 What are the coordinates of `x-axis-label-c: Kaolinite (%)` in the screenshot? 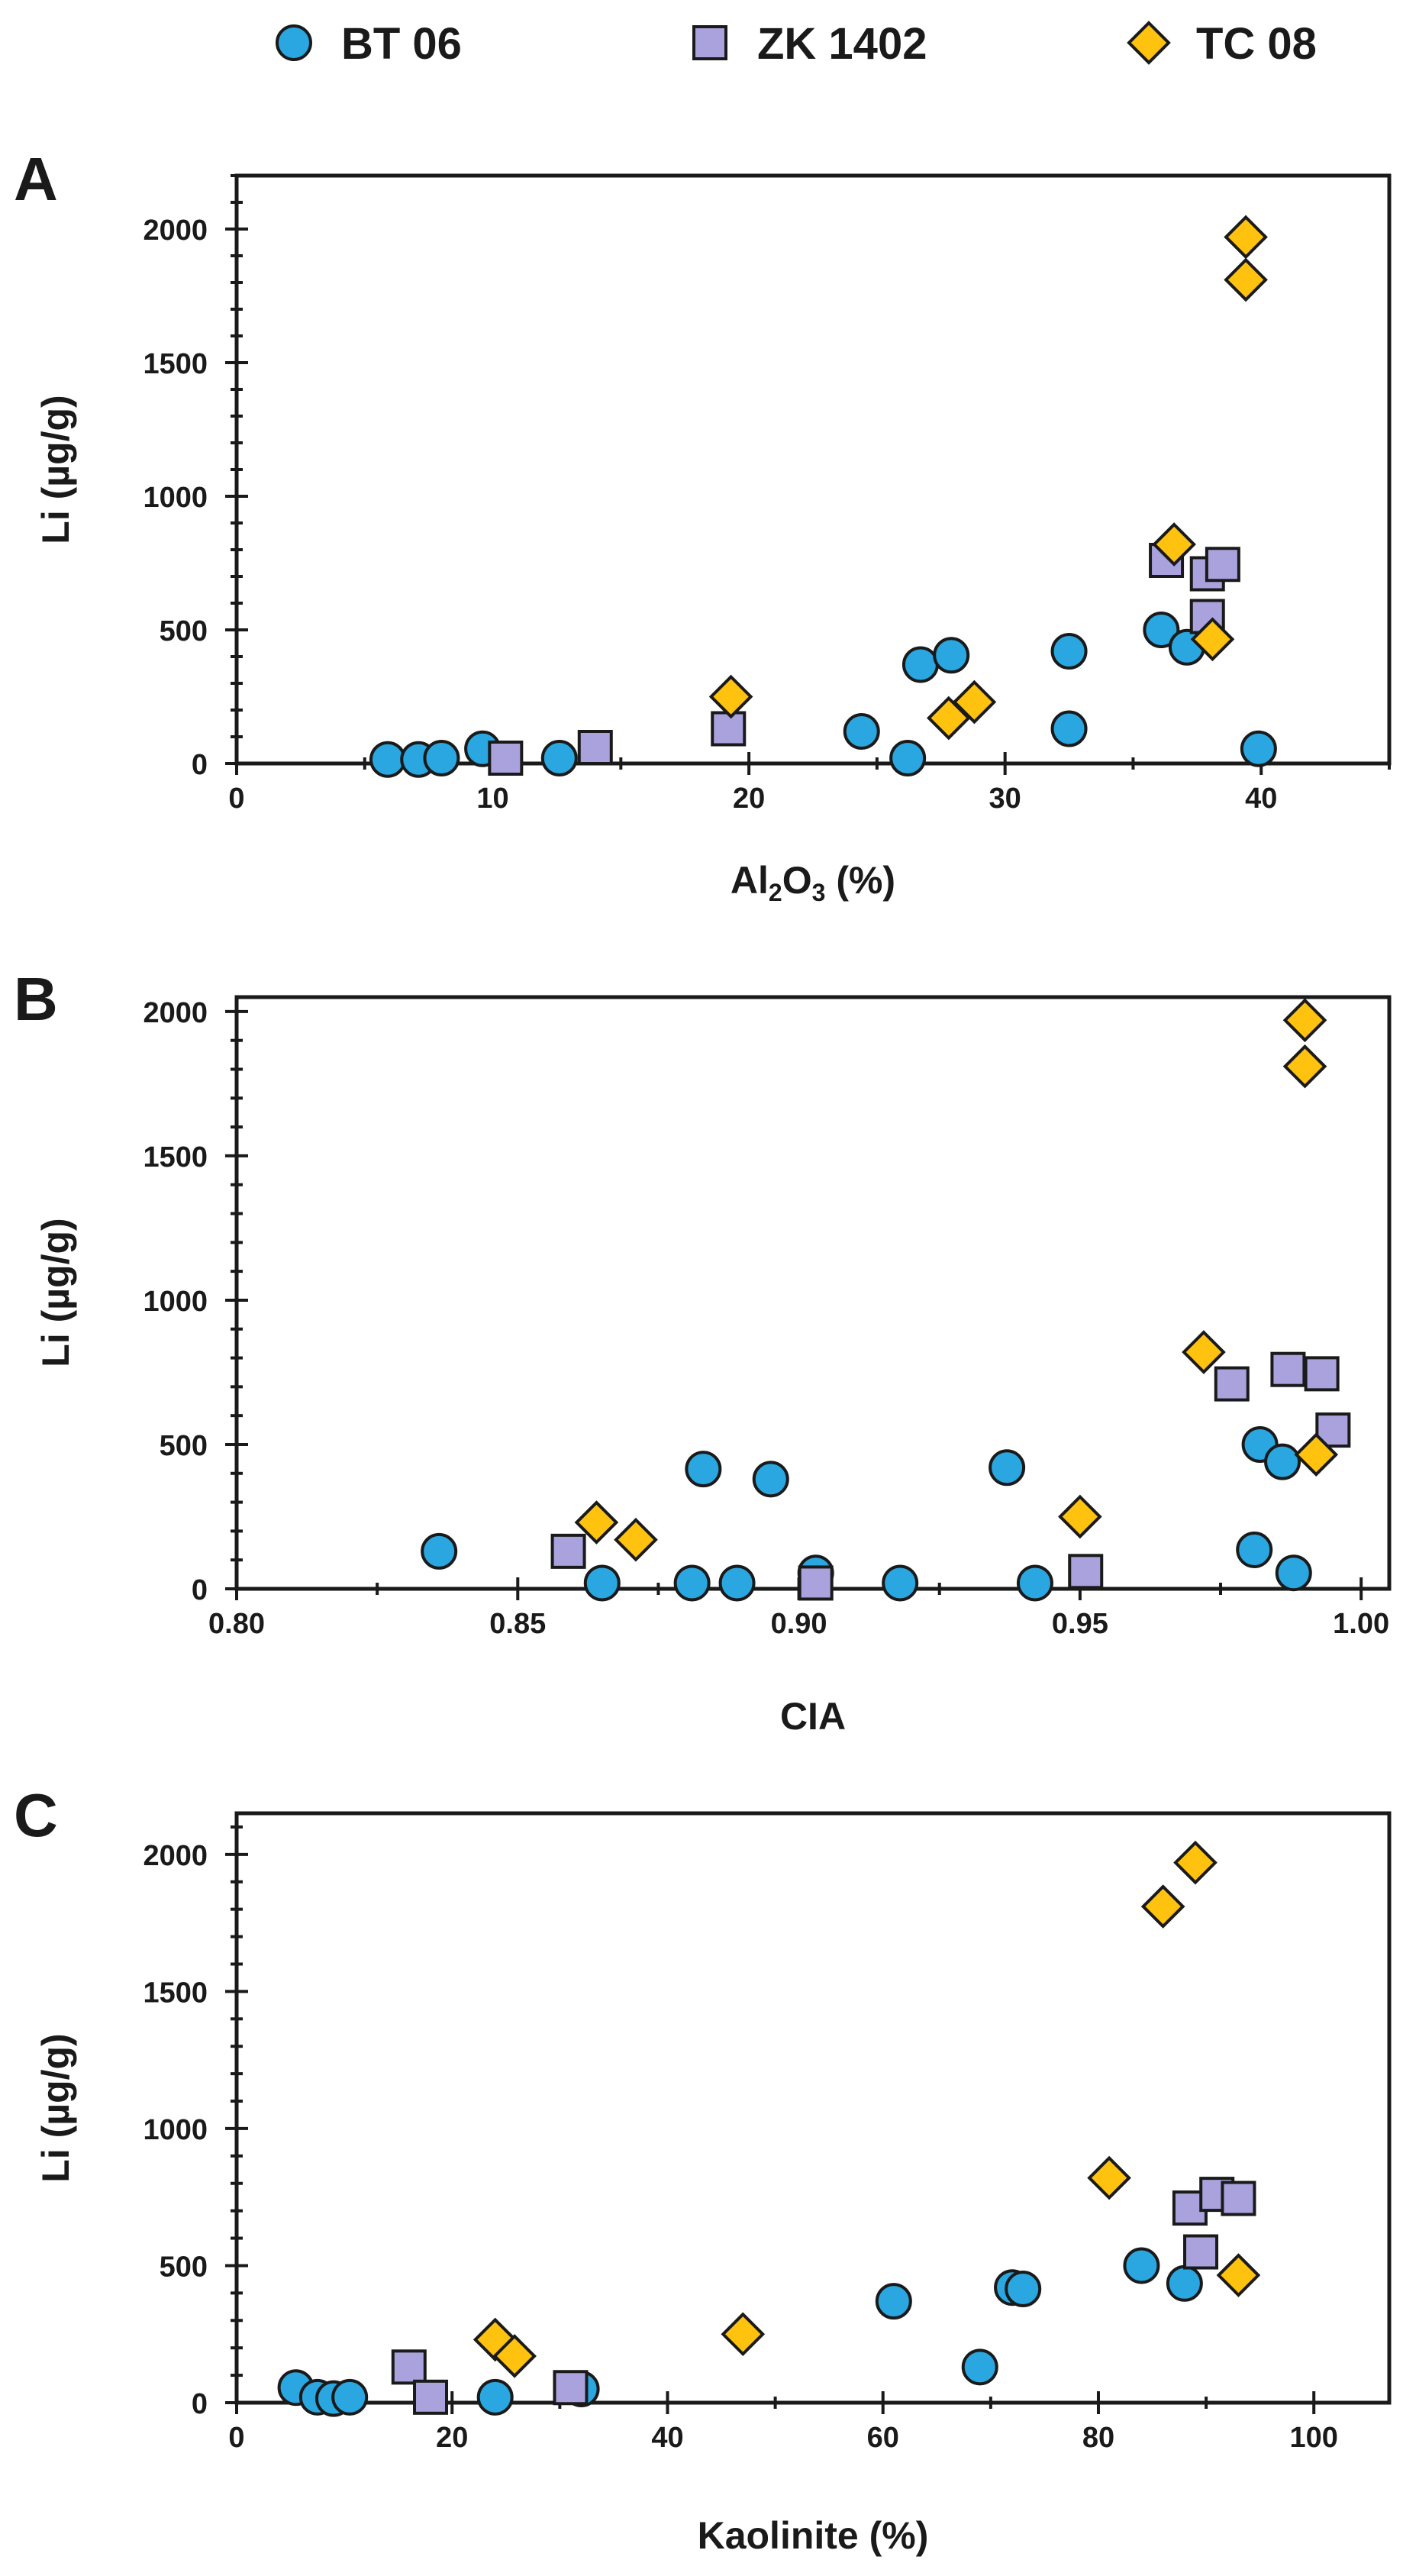 It's located at (814, 2535).